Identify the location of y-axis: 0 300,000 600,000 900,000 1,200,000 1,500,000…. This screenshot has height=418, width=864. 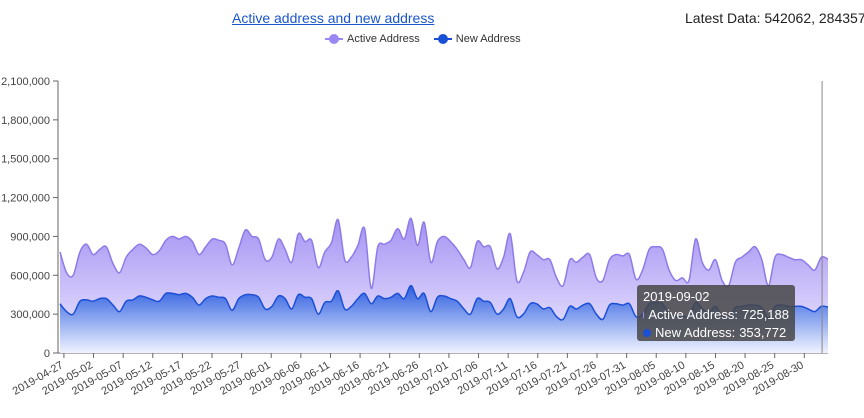
(30, 218).